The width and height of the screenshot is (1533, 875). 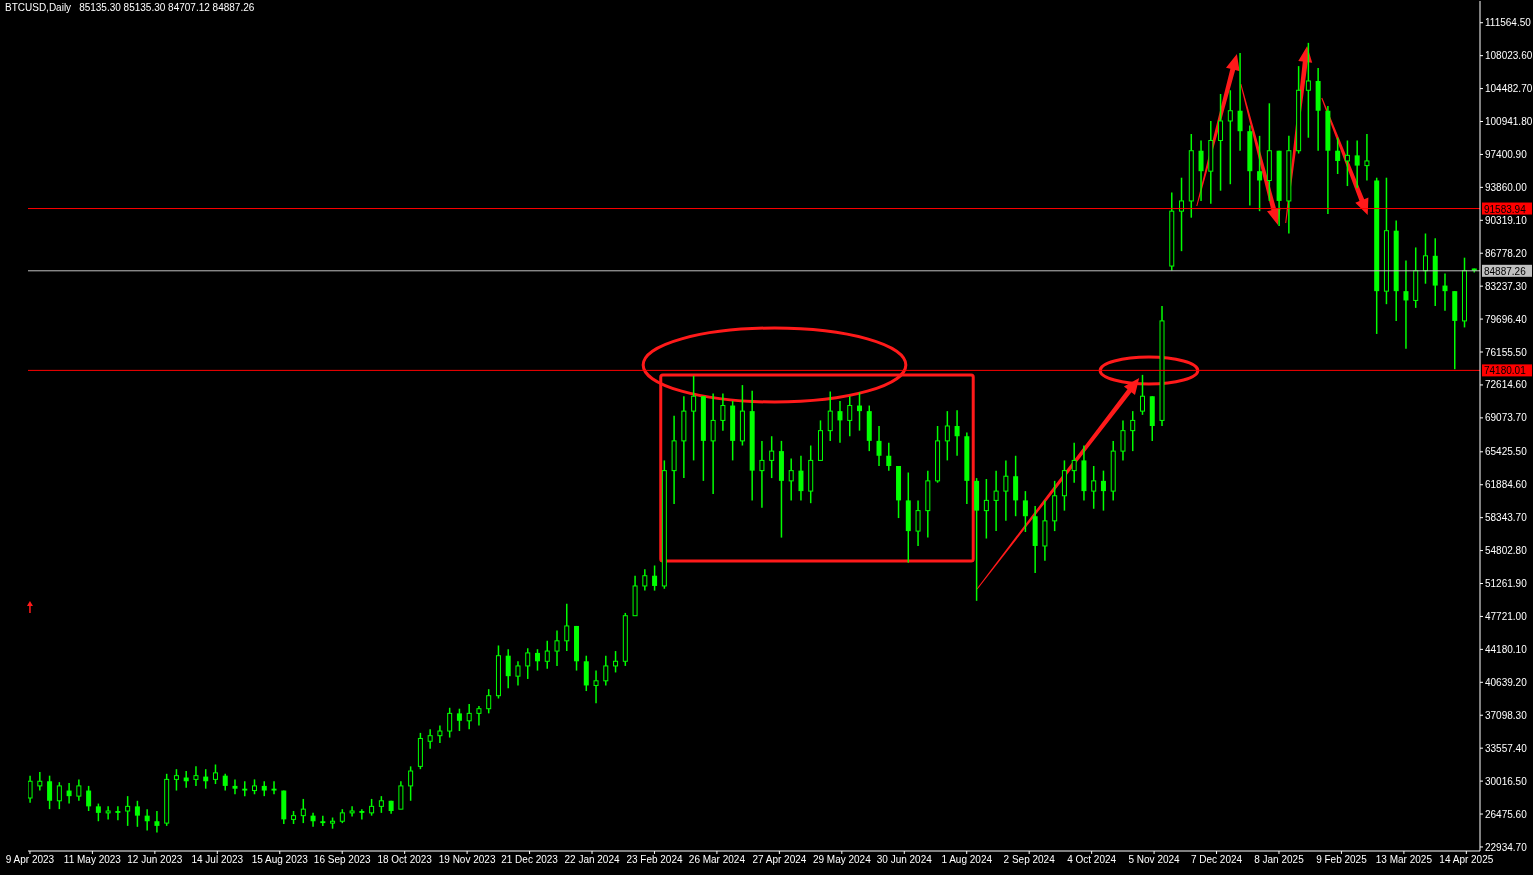 I want to click on x-tick-label: 8 Jan 2025, so click(x=1279, y=860).